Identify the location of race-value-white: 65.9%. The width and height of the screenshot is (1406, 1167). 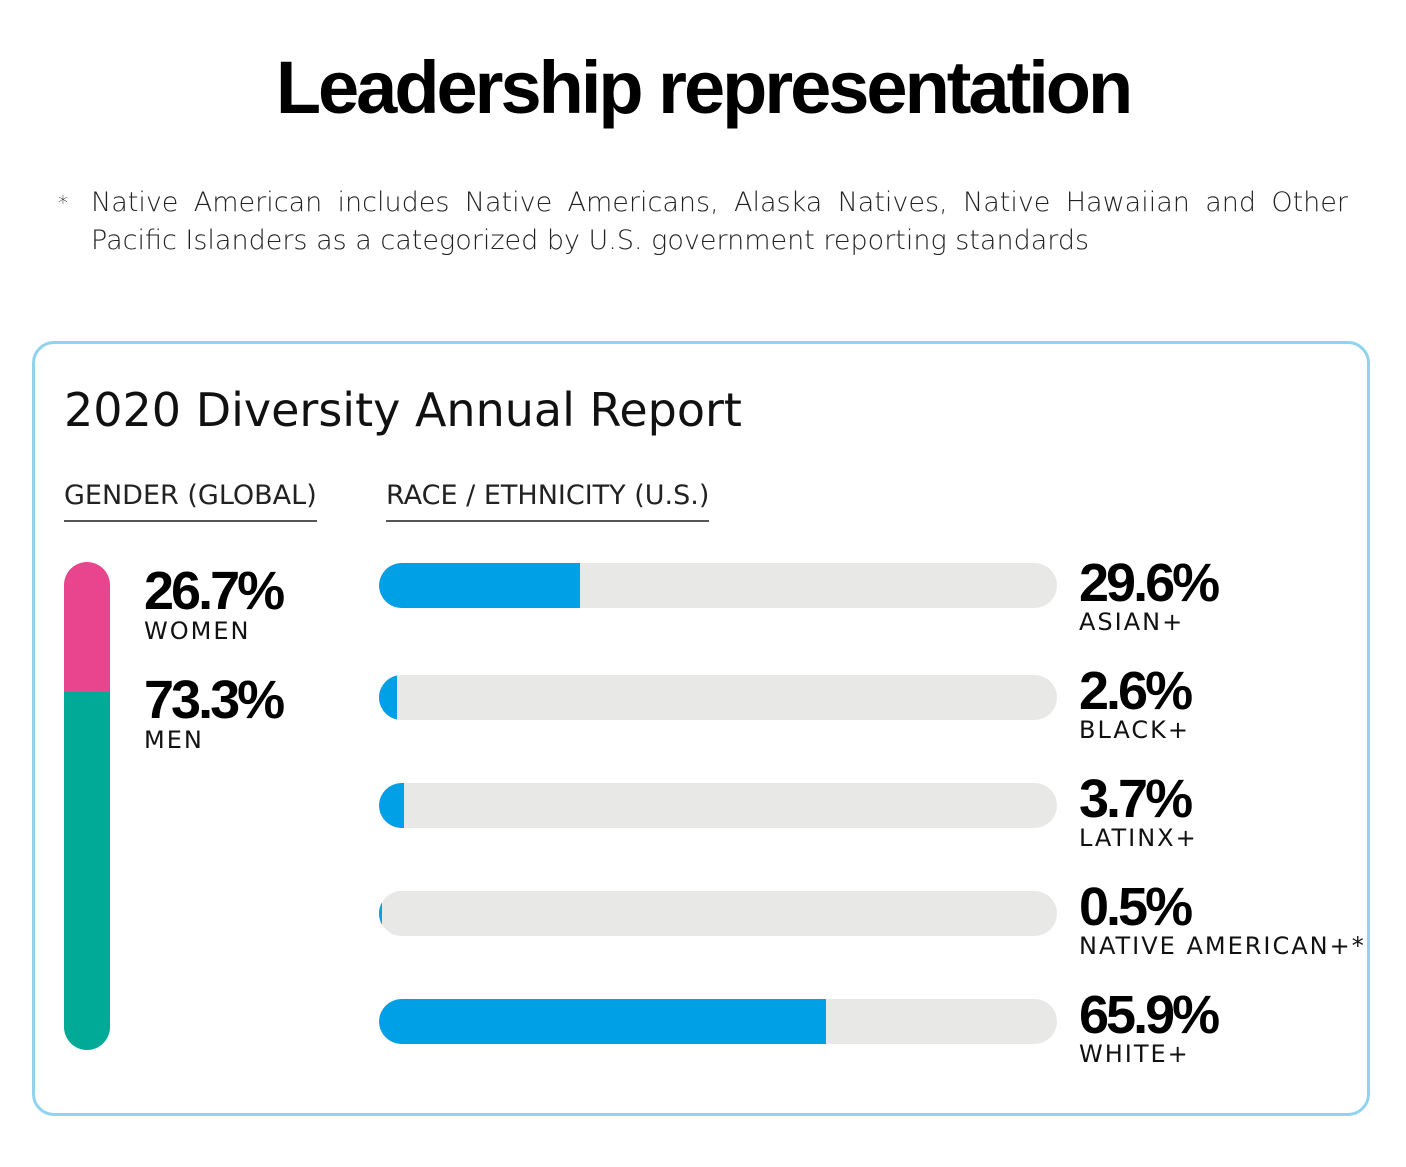
(1149, 1015).